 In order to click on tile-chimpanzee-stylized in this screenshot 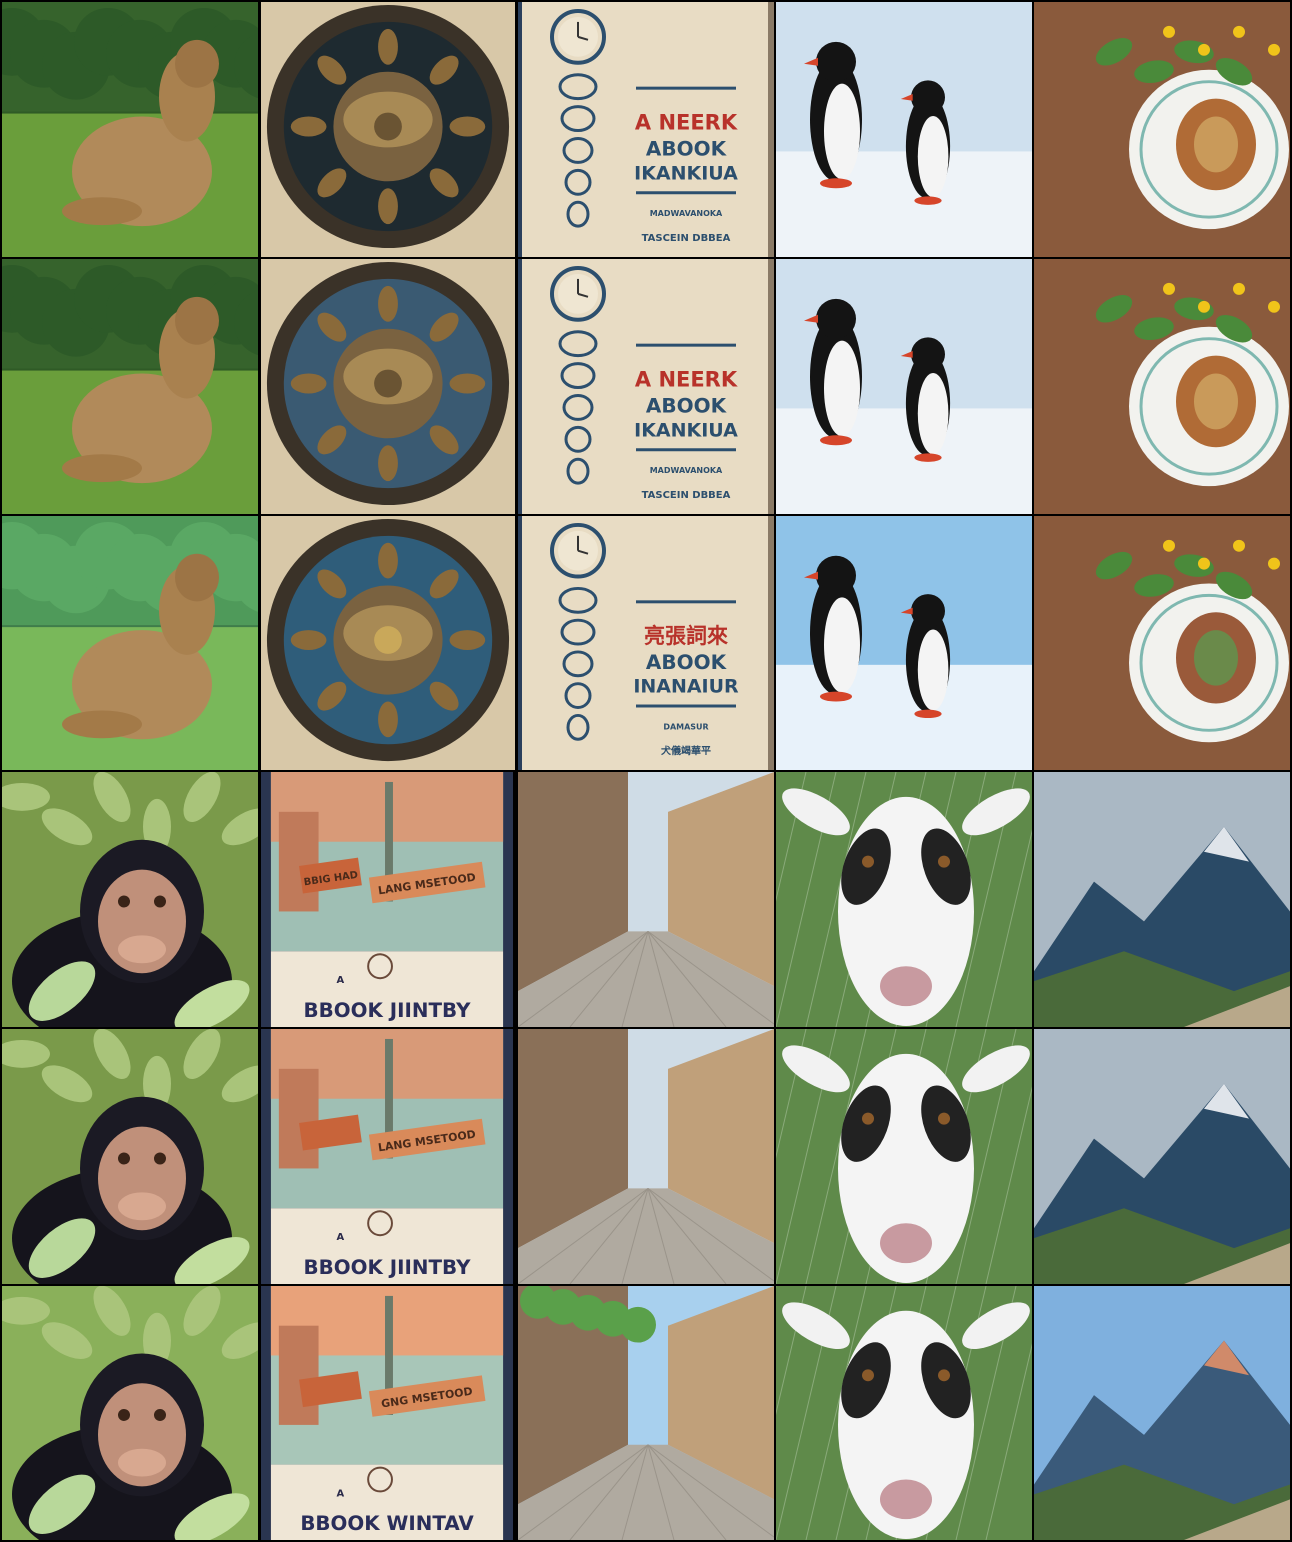, I will do `click(130, 1413)`.